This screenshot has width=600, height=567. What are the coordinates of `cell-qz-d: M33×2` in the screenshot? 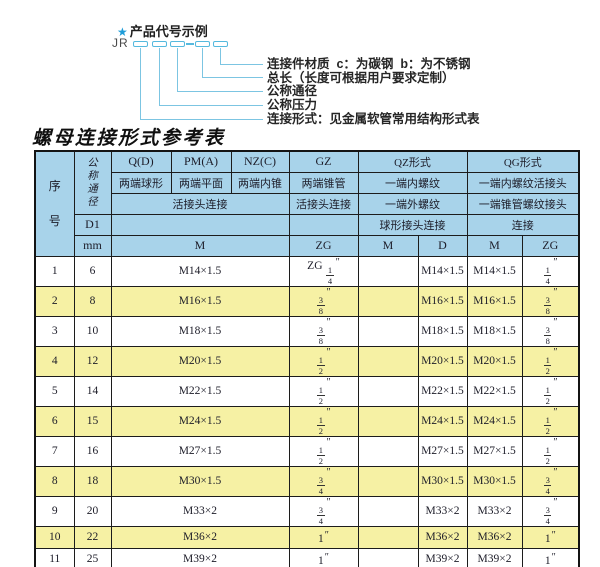 It's located at (442, 511).